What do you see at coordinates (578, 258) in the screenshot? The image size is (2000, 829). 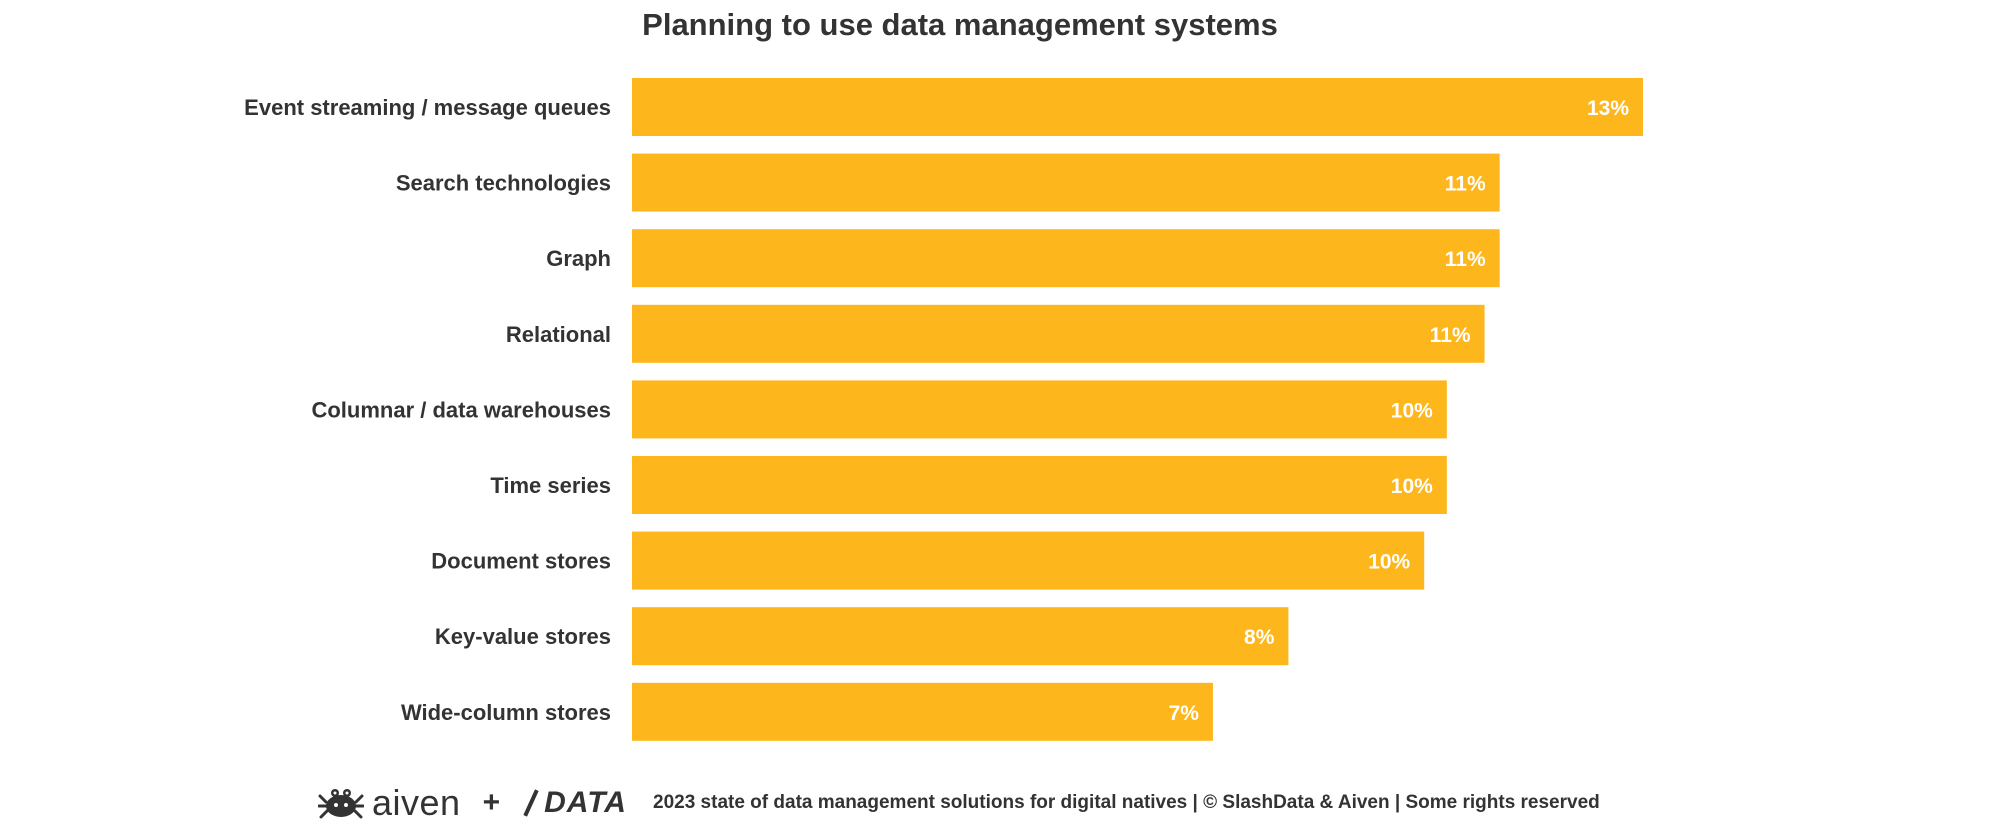 I see `category-label: Graph` at bounding box center [578, 258].